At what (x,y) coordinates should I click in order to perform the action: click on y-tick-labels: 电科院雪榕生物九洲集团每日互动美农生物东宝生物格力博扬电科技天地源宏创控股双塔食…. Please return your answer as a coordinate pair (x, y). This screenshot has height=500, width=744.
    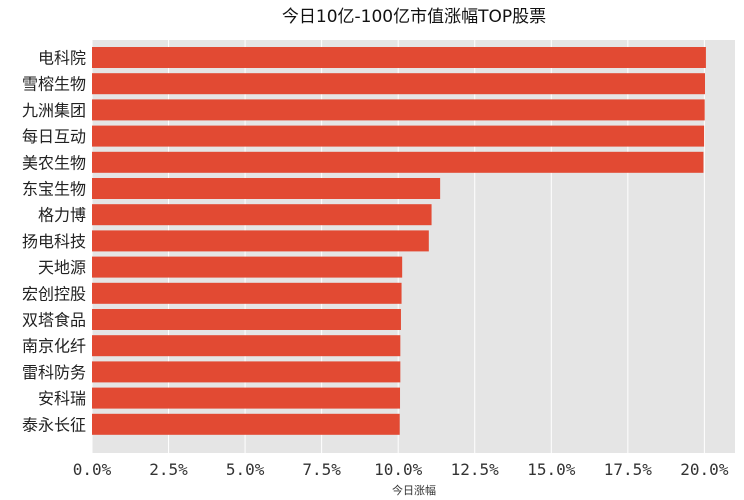
    Looking at the image, I should click on (54, 242).